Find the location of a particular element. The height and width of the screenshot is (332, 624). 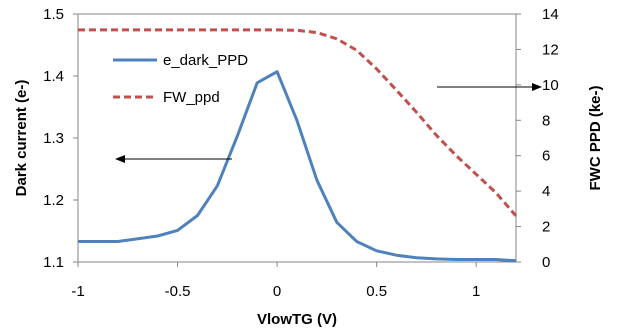

x-tick-label: 0 is located at coordinates (277, 291).